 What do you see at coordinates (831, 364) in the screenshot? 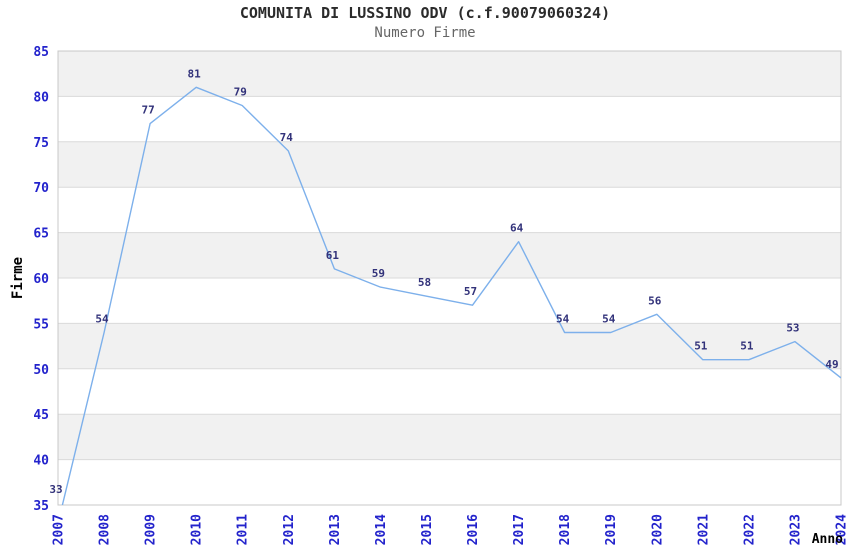
I see `data-label: 49` at bounding box center [831, 364].